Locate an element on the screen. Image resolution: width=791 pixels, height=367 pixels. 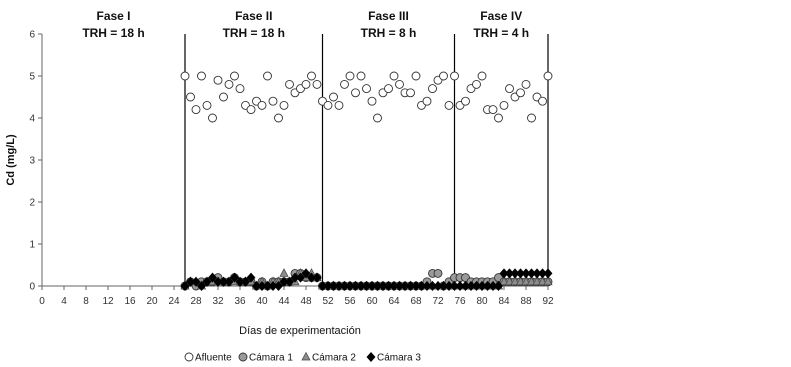
x-tick-label: 60 is located at coordinates (372, 301).